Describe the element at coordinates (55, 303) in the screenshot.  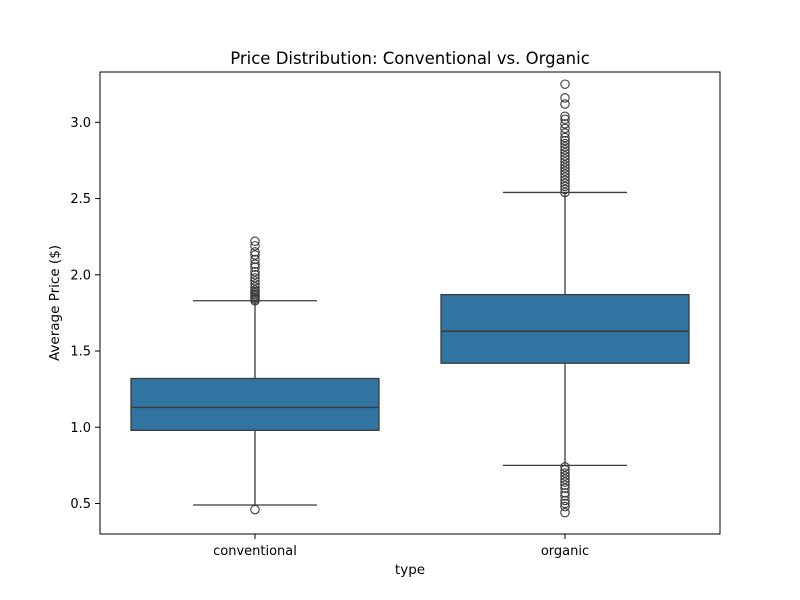
I see `y-axis-label: Average Price ($)` at that location.